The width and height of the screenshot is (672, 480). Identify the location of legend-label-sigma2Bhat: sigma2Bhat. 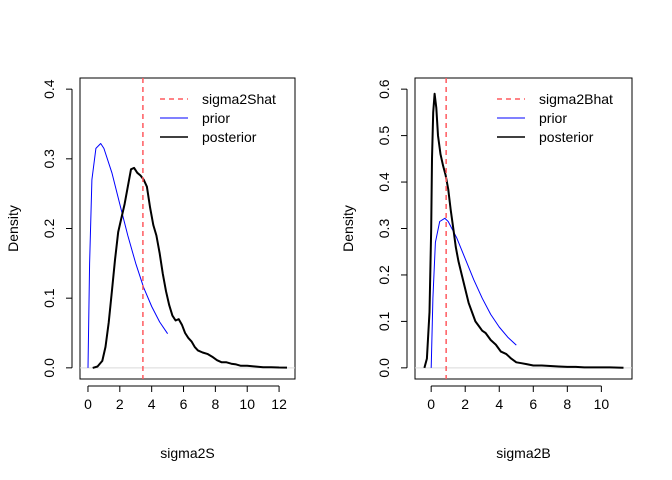
(576, 99).